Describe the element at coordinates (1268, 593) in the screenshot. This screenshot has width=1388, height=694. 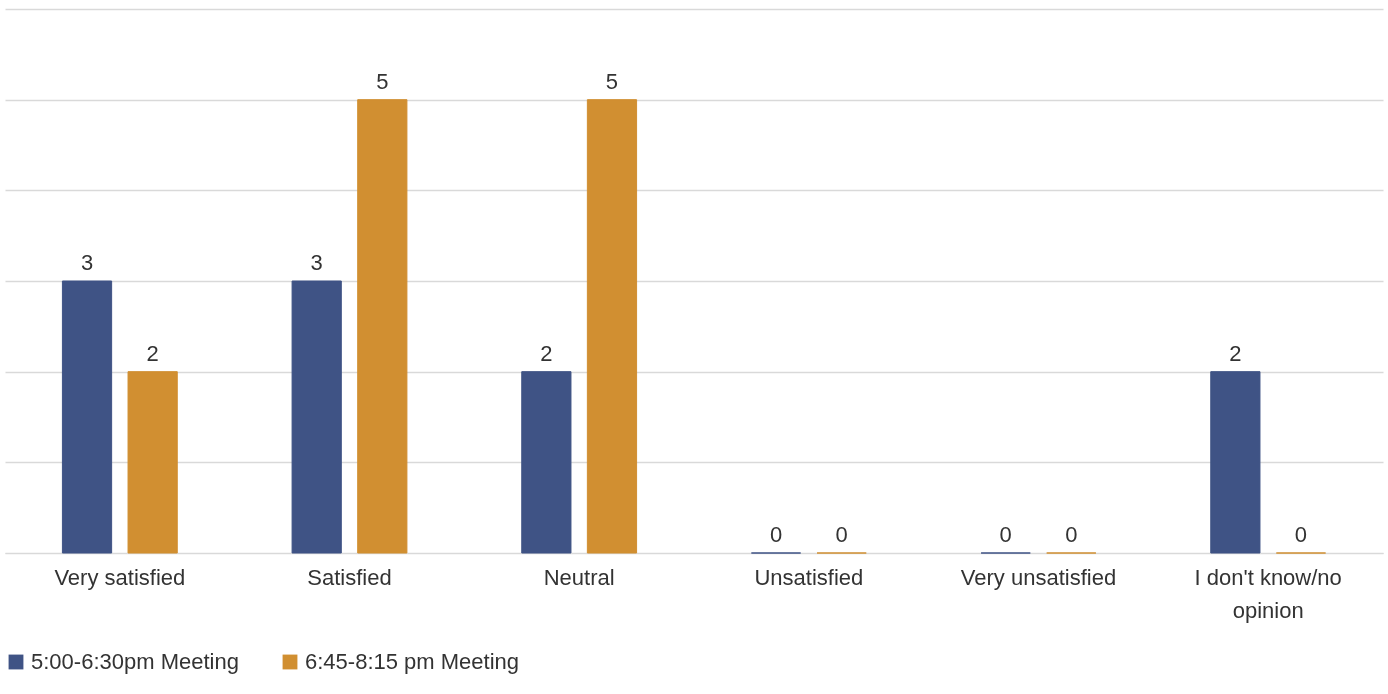
I see `x-tick-label: I don't know/no opinion` at that location.